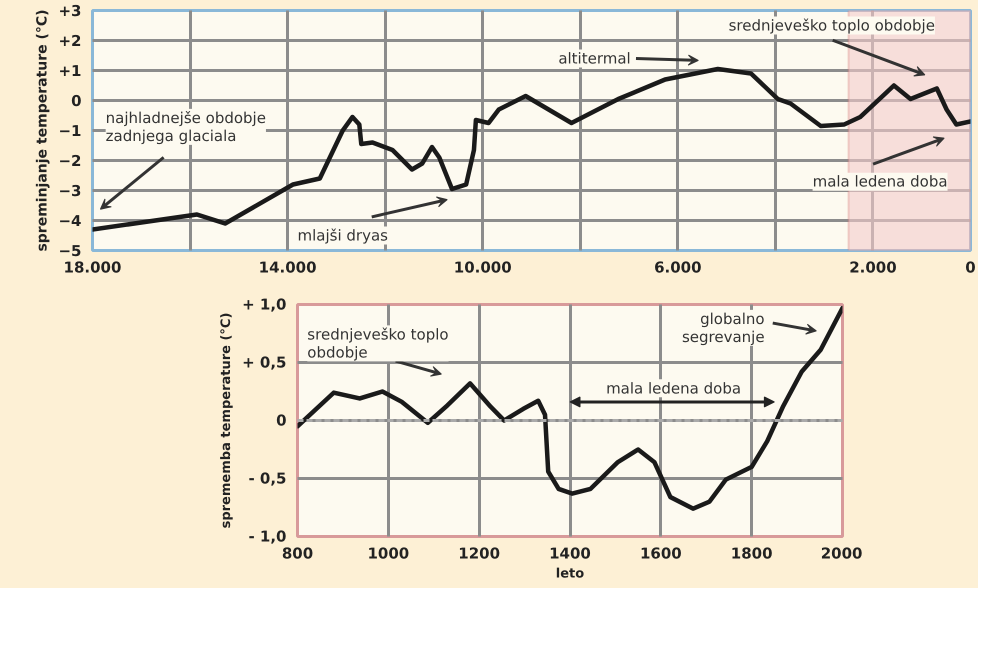 The image size is (981, 649). I want to click on y-tick-label: +1, so click(70, 71).